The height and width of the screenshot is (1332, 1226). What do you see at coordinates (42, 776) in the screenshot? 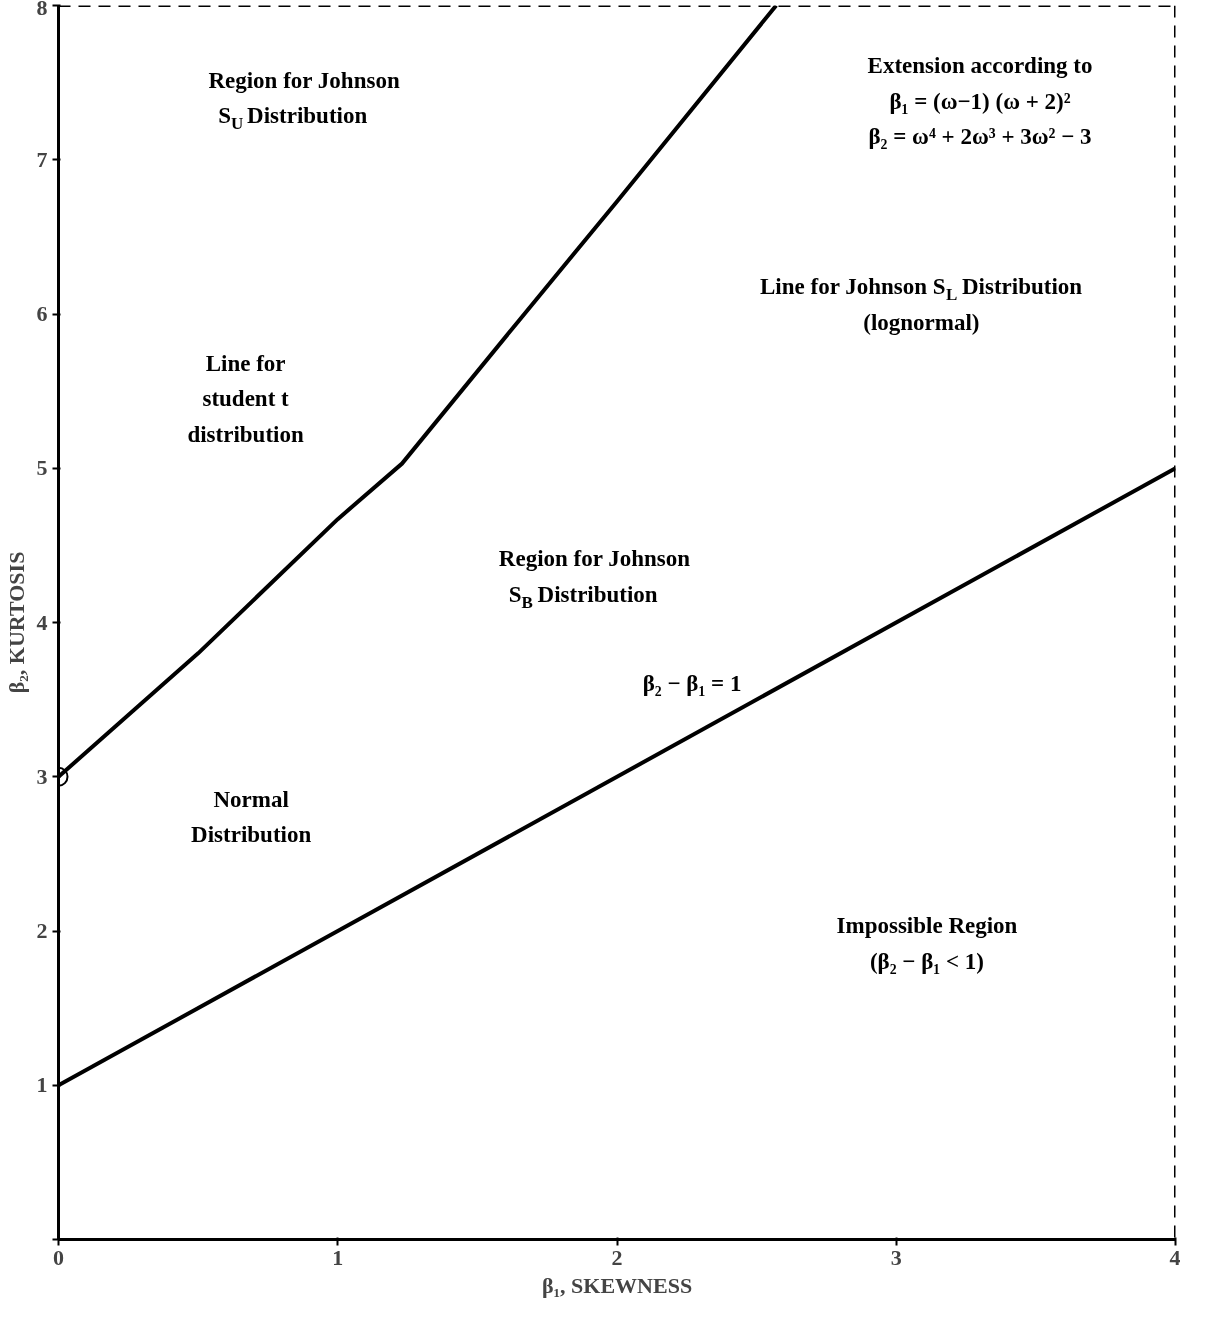
I see `y-tick-label: 3` at bounding box center [42, 776].